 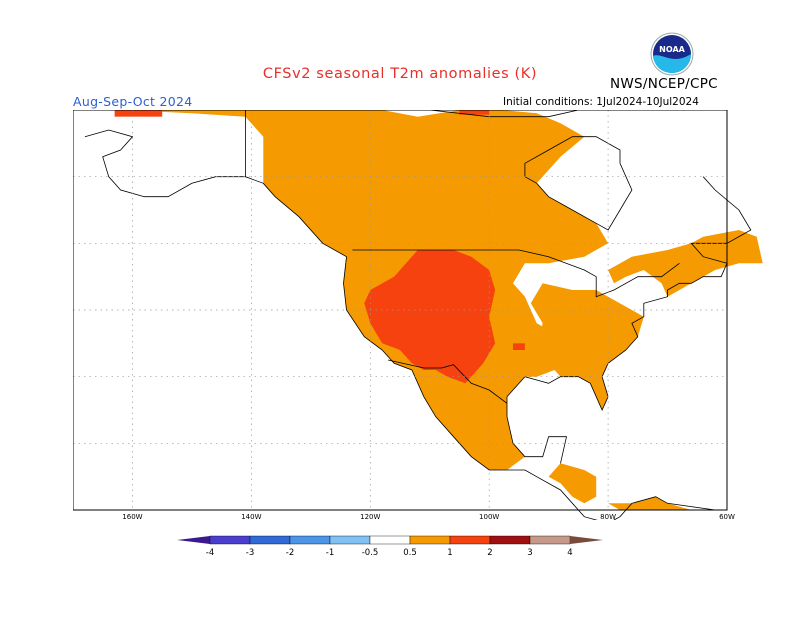 What do you see at coordinates (370, 516) in the screenshot?
I see `longitude-tick-label: 120W` at bounding box center [370, 516].